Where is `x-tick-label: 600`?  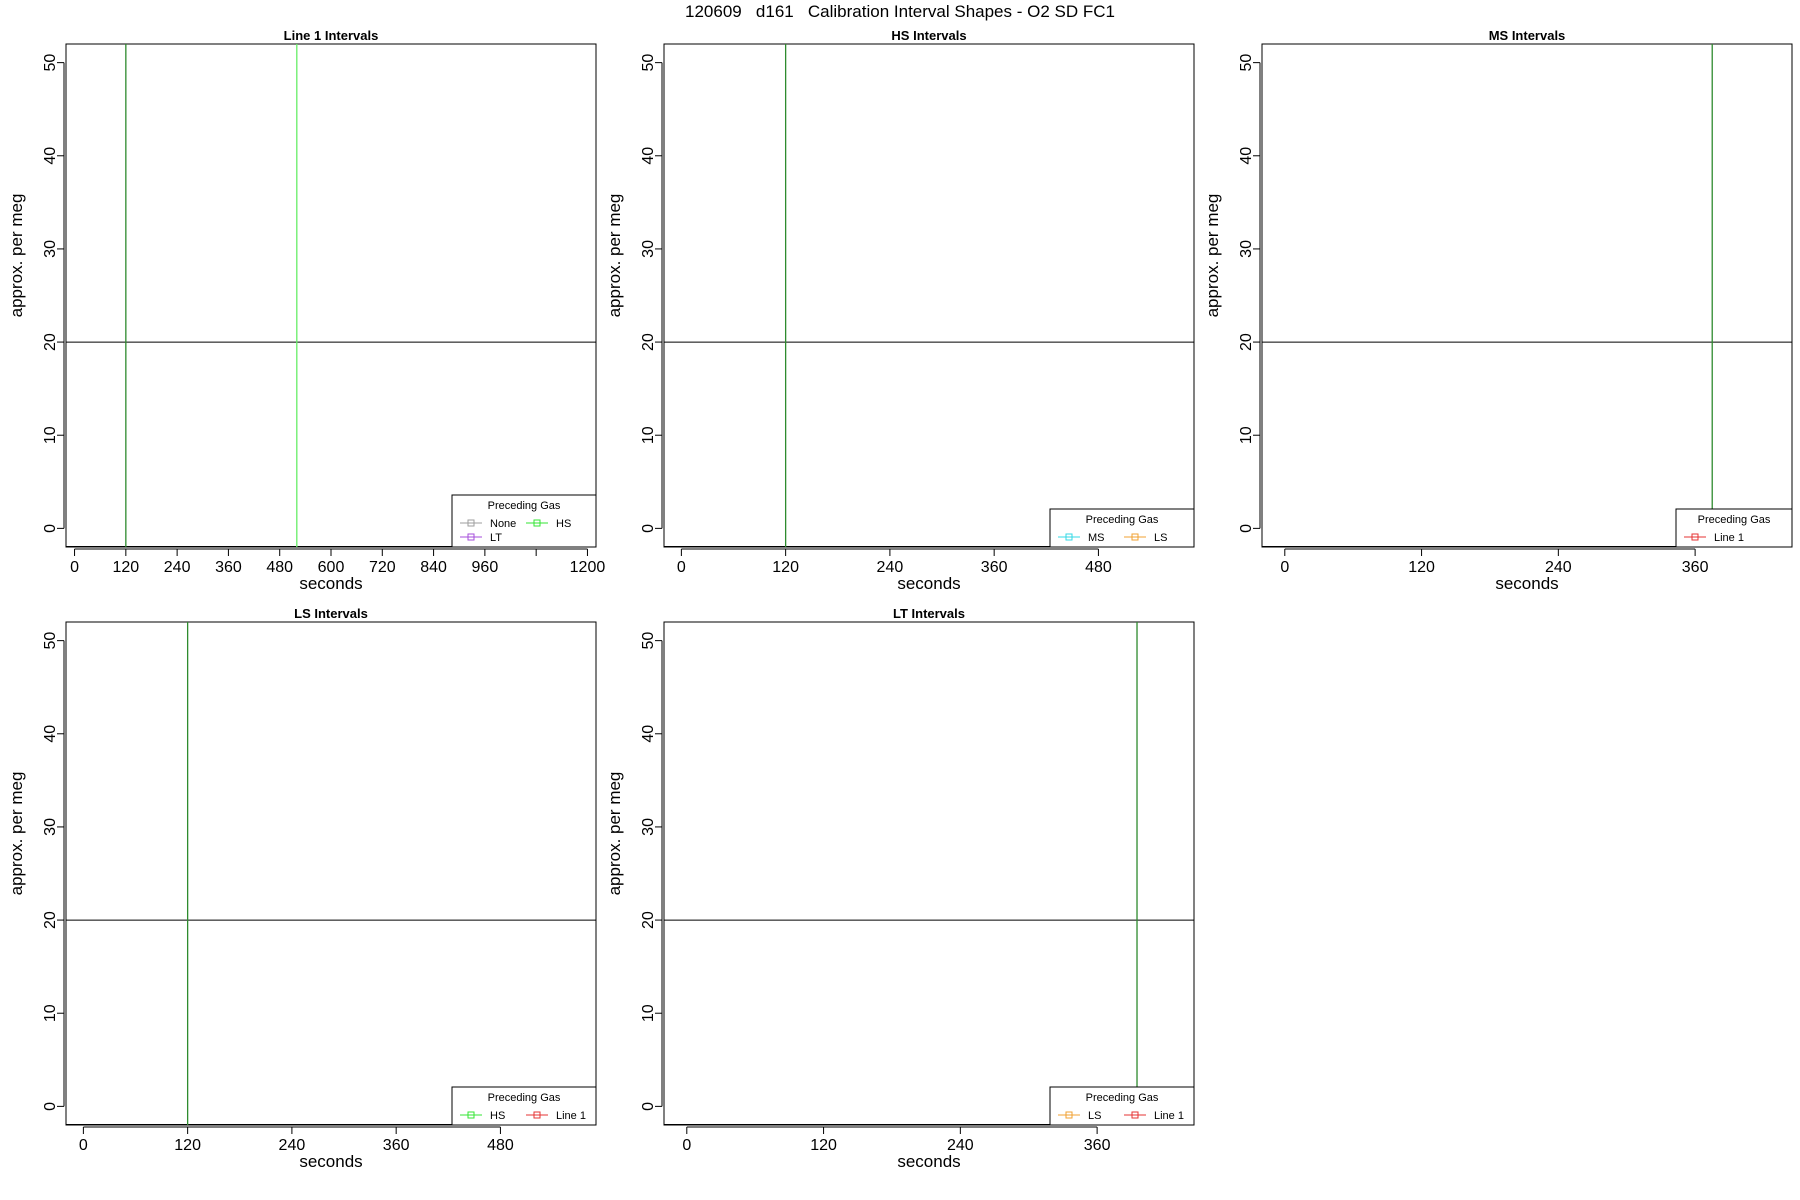
x-tick-label: 600 is located at coordinates (331, 567).